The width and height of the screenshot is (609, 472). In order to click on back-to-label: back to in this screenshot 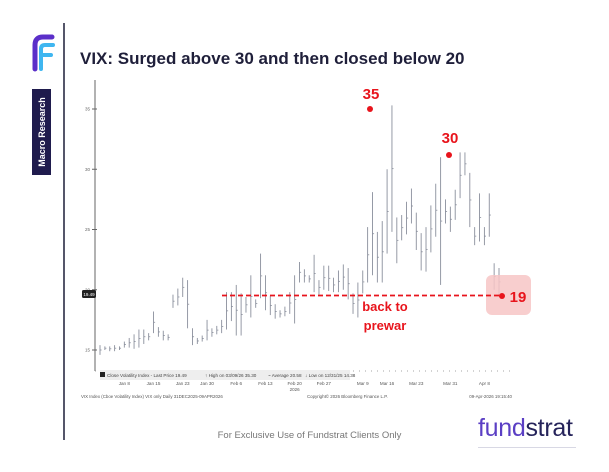, I will do `click(385, 306)`.